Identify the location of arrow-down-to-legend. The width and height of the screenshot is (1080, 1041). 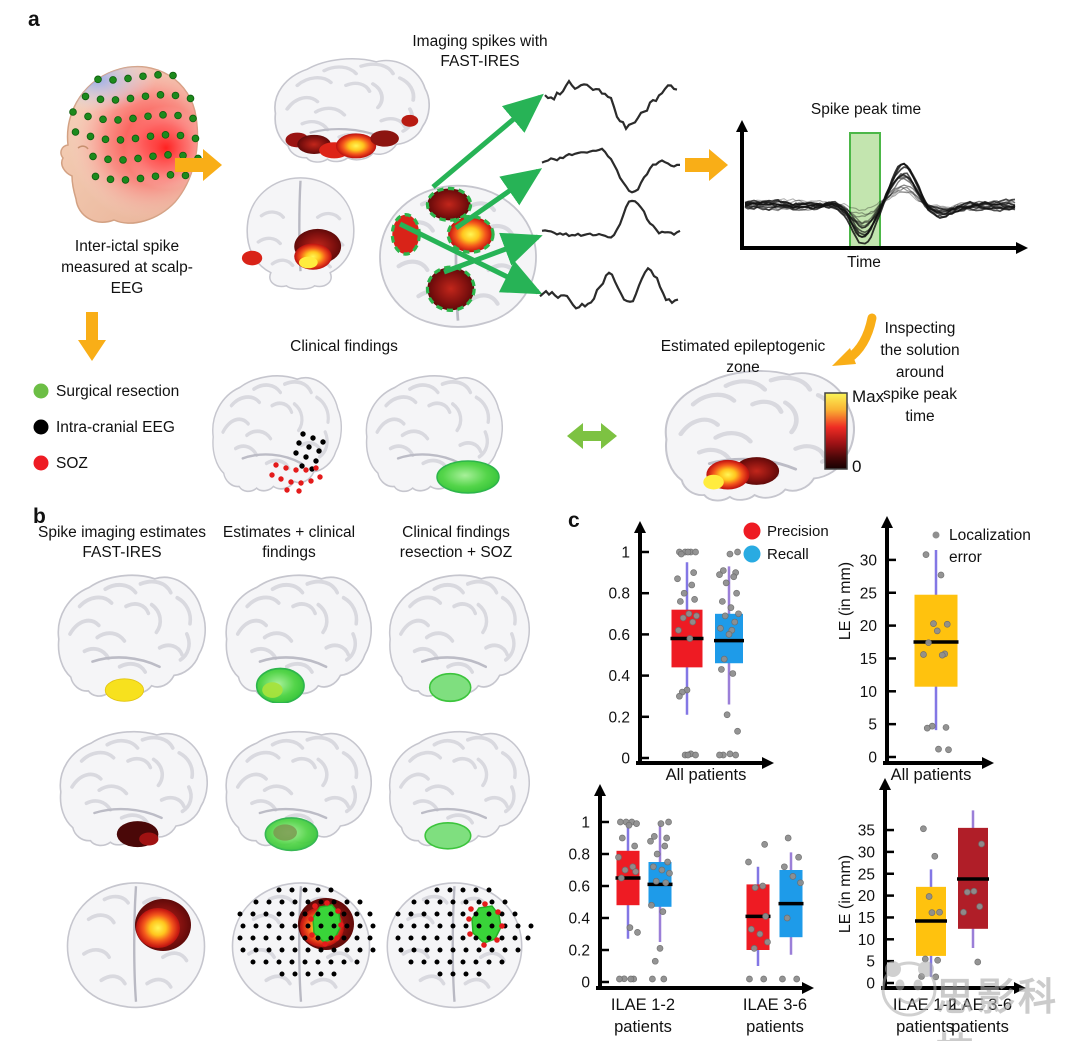
(92, 336).